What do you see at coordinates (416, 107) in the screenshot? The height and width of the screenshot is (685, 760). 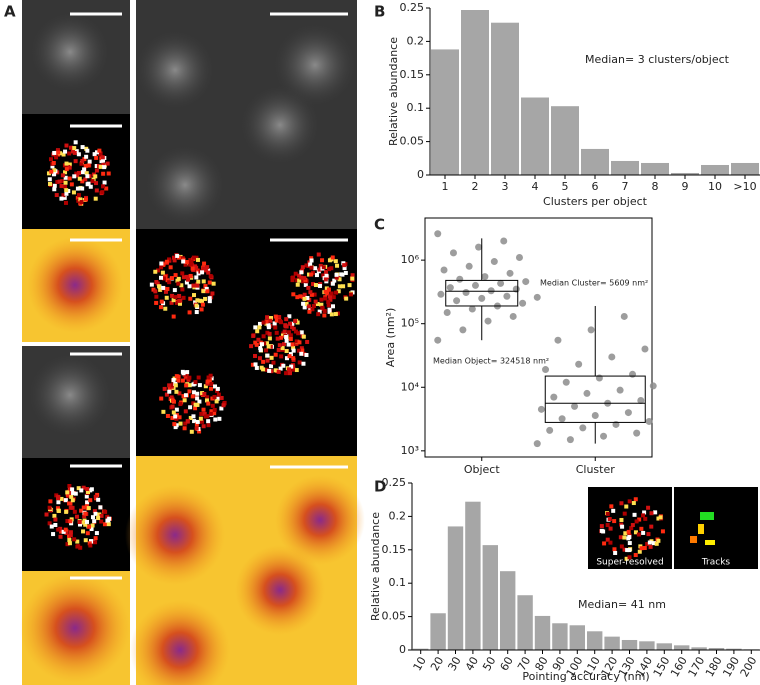 I see `y-tick-label: 0.1` at bounding box center [416, 107].